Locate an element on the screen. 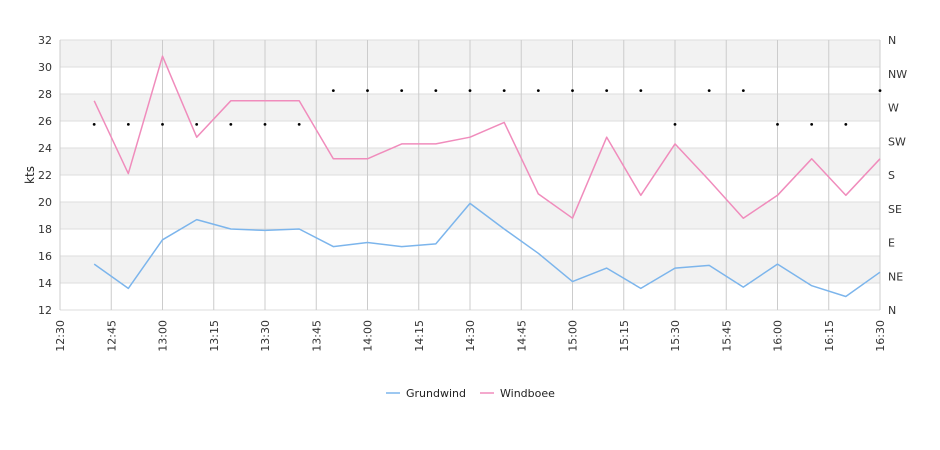 The width and height of the screenshot is (940, 450). y-tick-label: 22 is located at coordinates (45, 175).